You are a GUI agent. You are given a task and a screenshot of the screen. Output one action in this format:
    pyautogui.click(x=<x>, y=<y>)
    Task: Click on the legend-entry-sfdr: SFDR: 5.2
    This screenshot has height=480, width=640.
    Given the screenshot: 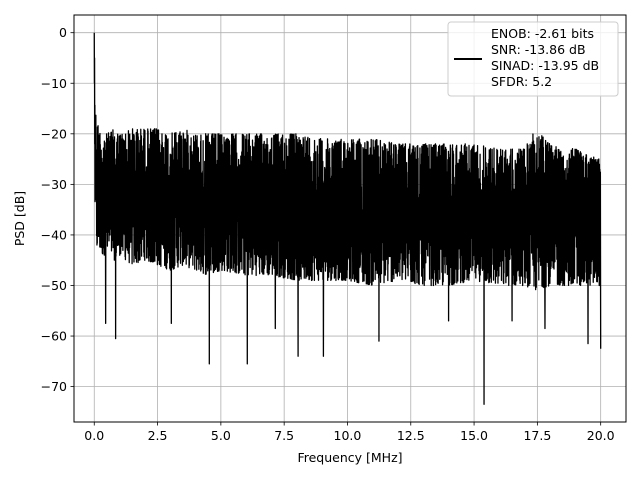 What is the action you would take?
    pyautogui.click(x=521, y=81)
    